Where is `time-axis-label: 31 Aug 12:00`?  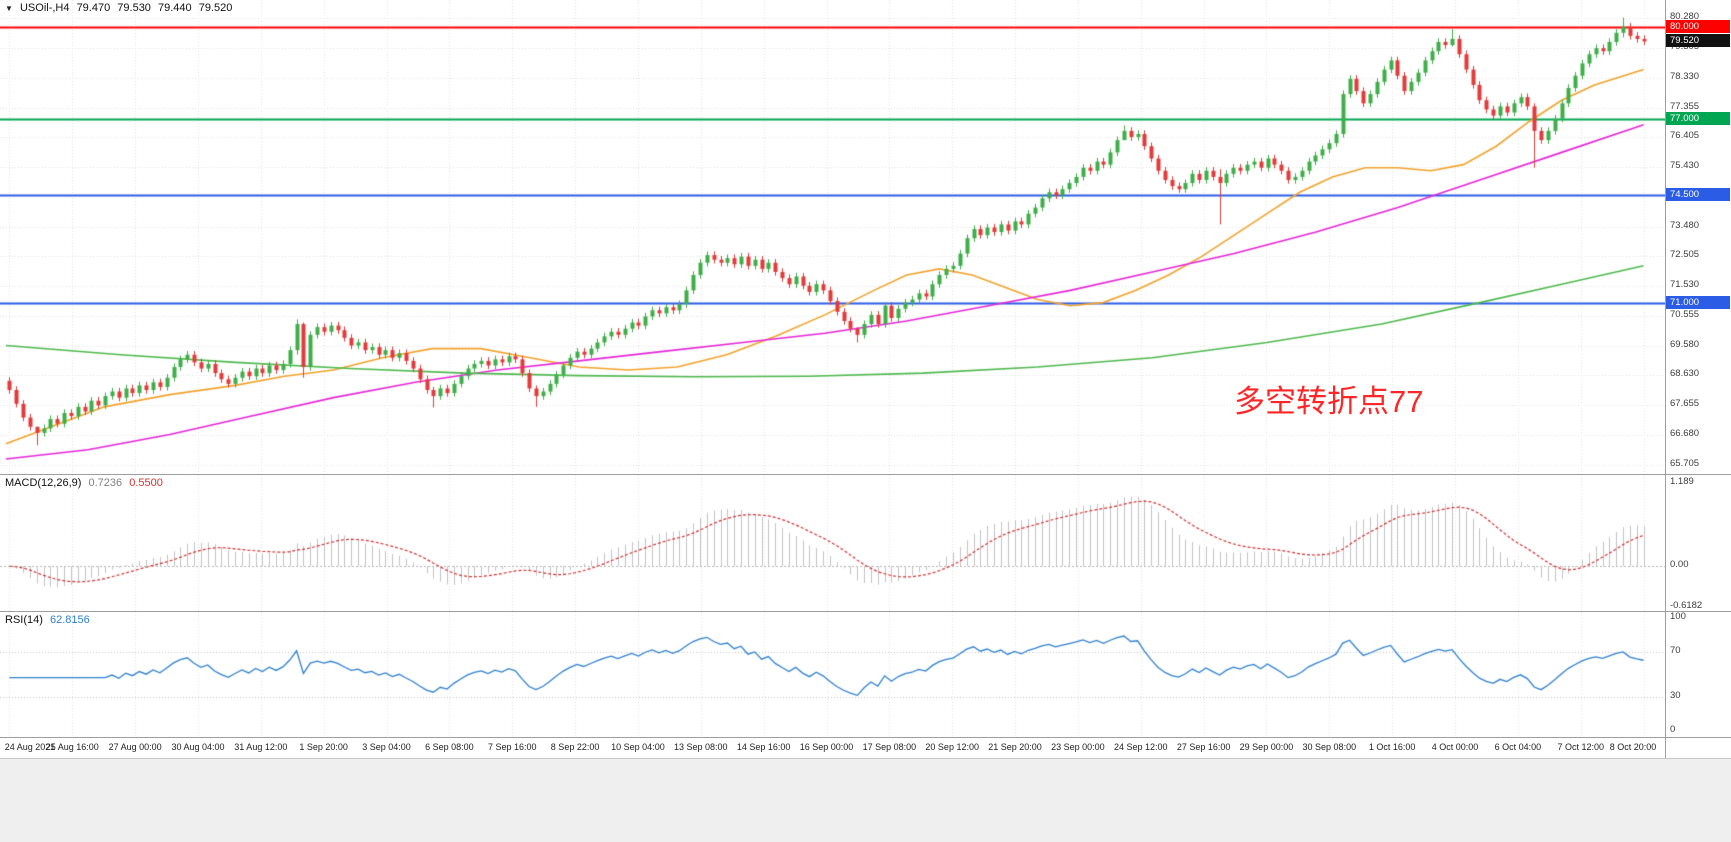
time-axis-label: 31 Aug 12:00 is located at coordinates (261, 747).